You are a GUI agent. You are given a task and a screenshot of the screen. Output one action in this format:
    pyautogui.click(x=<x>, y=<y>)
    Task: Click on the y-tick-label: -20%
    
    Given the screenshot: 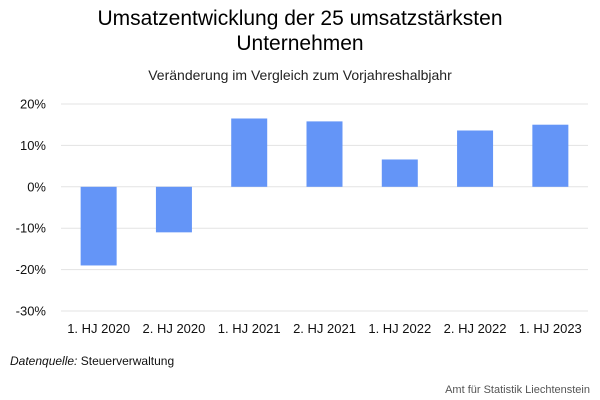 What is the action you would take?
    pyautogui.click(x=31, y=269)
    